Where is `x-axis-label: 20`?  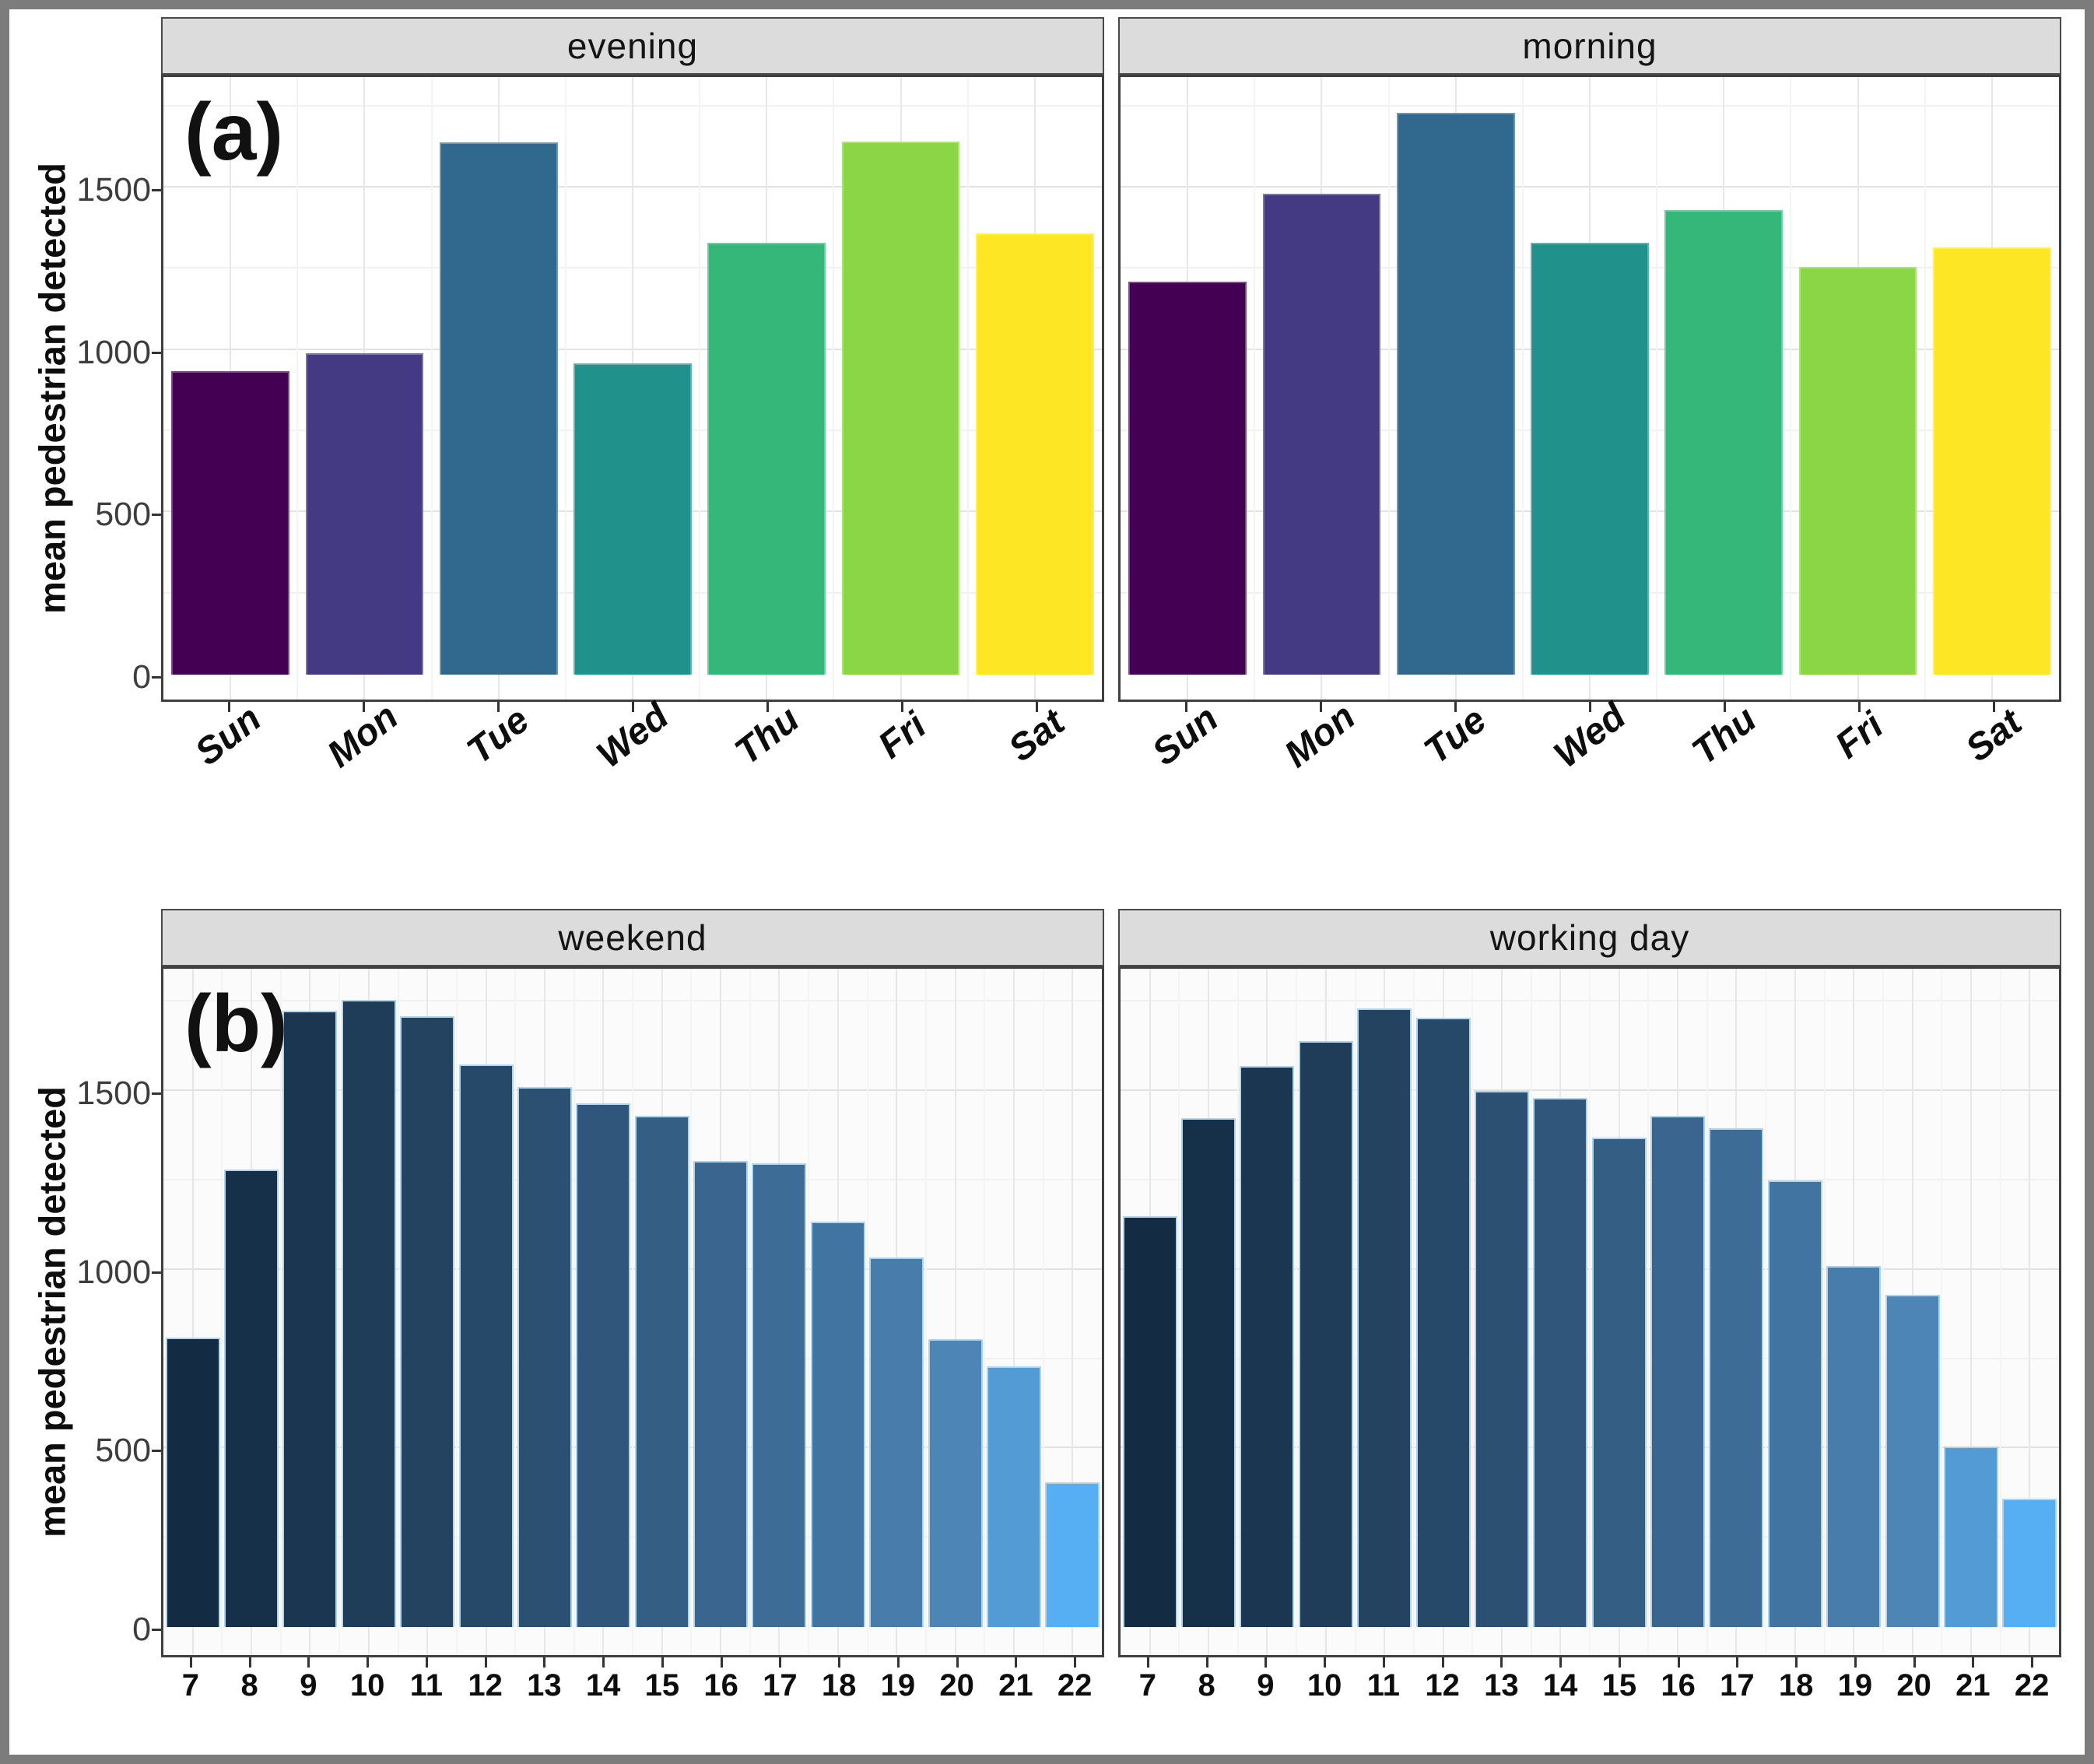 x-axis-label: 20 is located at coordinates (957, 1692).